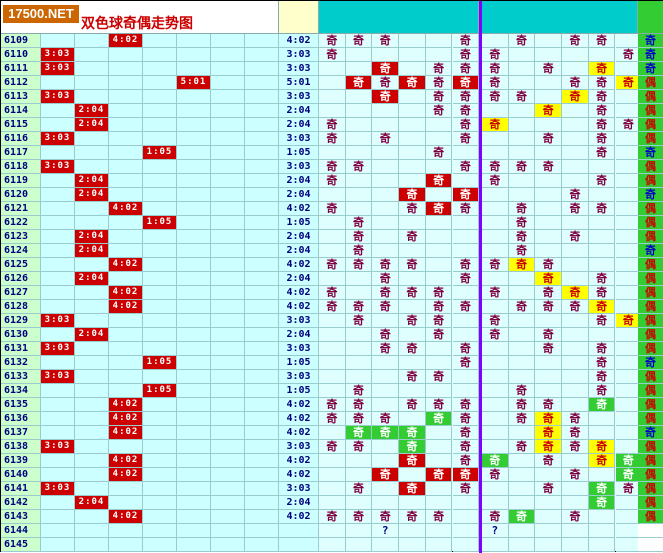 The height and width of the screenshot is (553, 663). I want to click on ratio-value: 3:03, so click(299, 97).